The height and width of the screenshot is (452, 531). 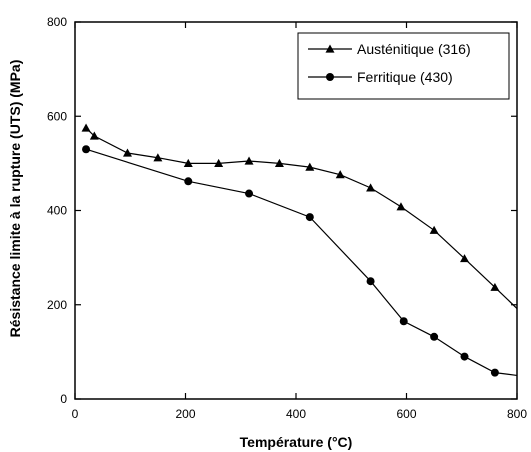 What do you see at coordinates (185, 414) in the screenshot?
I see `x-tick-label: 200` at bounding box center [185, 414].